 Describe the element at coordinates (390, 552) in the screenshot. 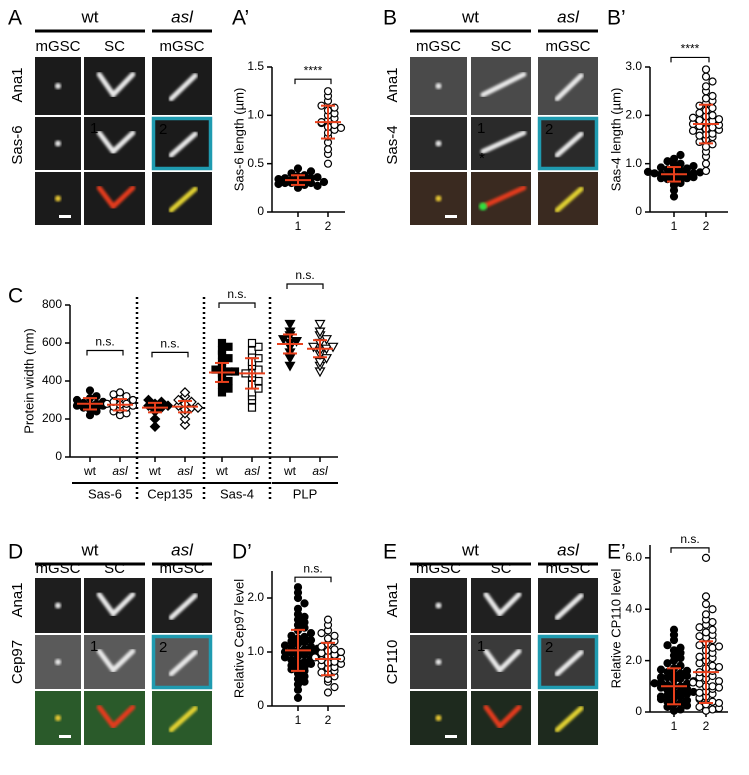

I see `panel-letter: E` at that location.